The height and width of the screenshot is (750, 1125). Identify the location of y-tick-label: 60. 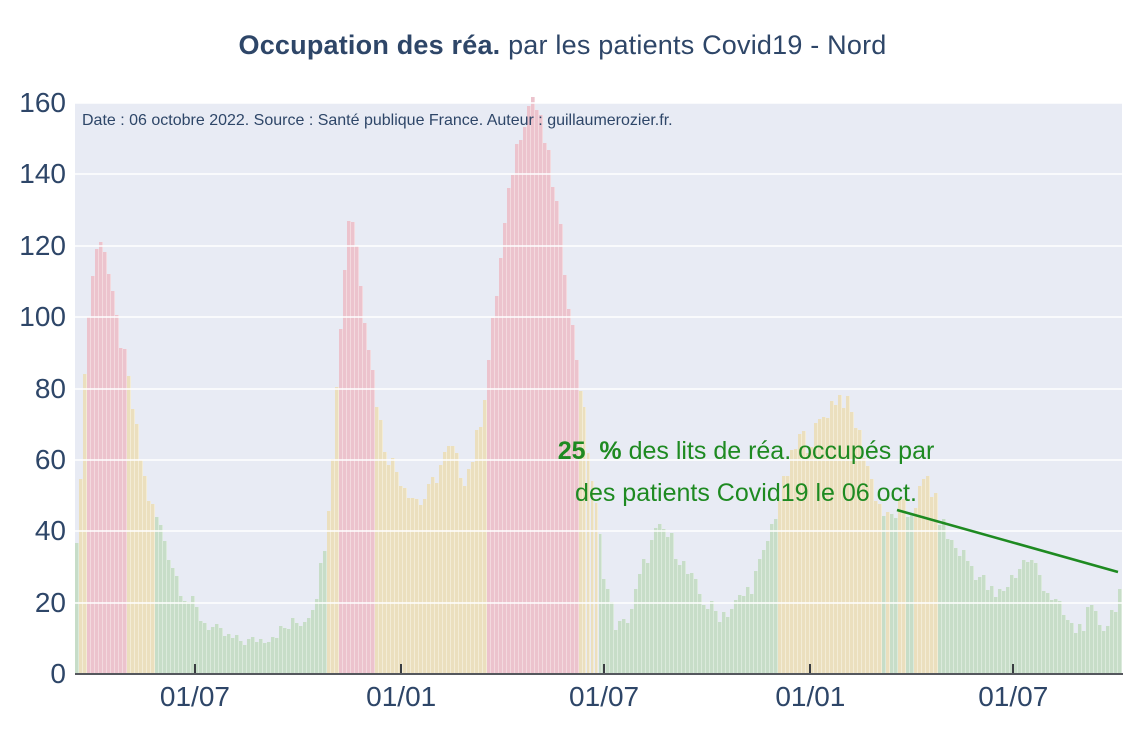
(50, 459).